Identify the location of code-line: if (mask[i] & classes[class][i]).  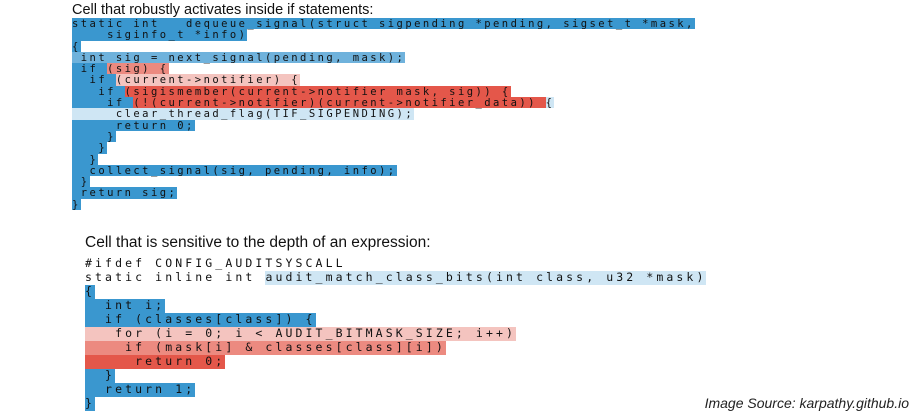
(395, 347).